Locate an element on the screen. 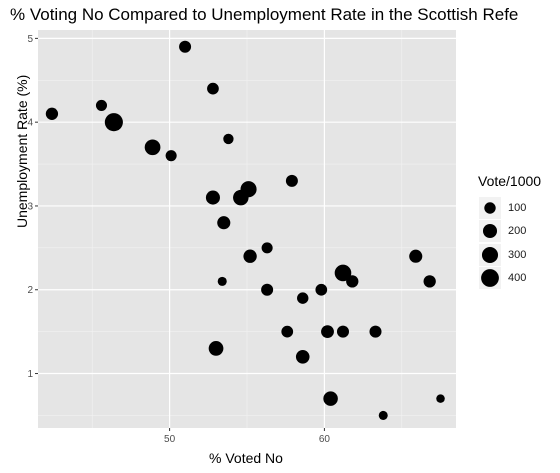  x-axis-label: % Voted No is located at coordinates (246, 458).